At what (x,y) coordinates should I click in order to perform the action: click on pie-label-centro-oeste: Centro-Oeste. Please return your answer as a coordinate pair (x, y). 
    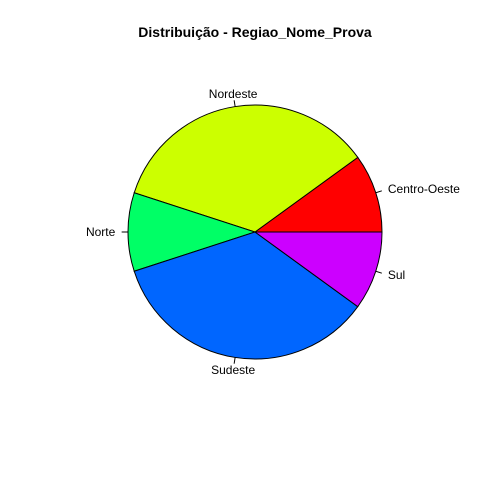
    Looking at the image, I should click on (424, 189).